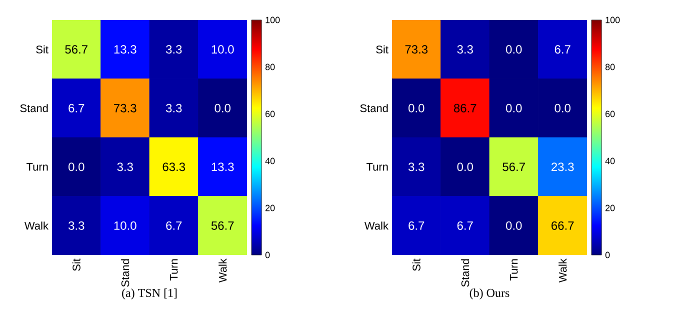 Image resolution: width=677 pixels, height=328 pixels. What do you see at coordinates (490, 294) in the screenshot?
I see `text: (b) Ours` at bounding box center [490, 294].